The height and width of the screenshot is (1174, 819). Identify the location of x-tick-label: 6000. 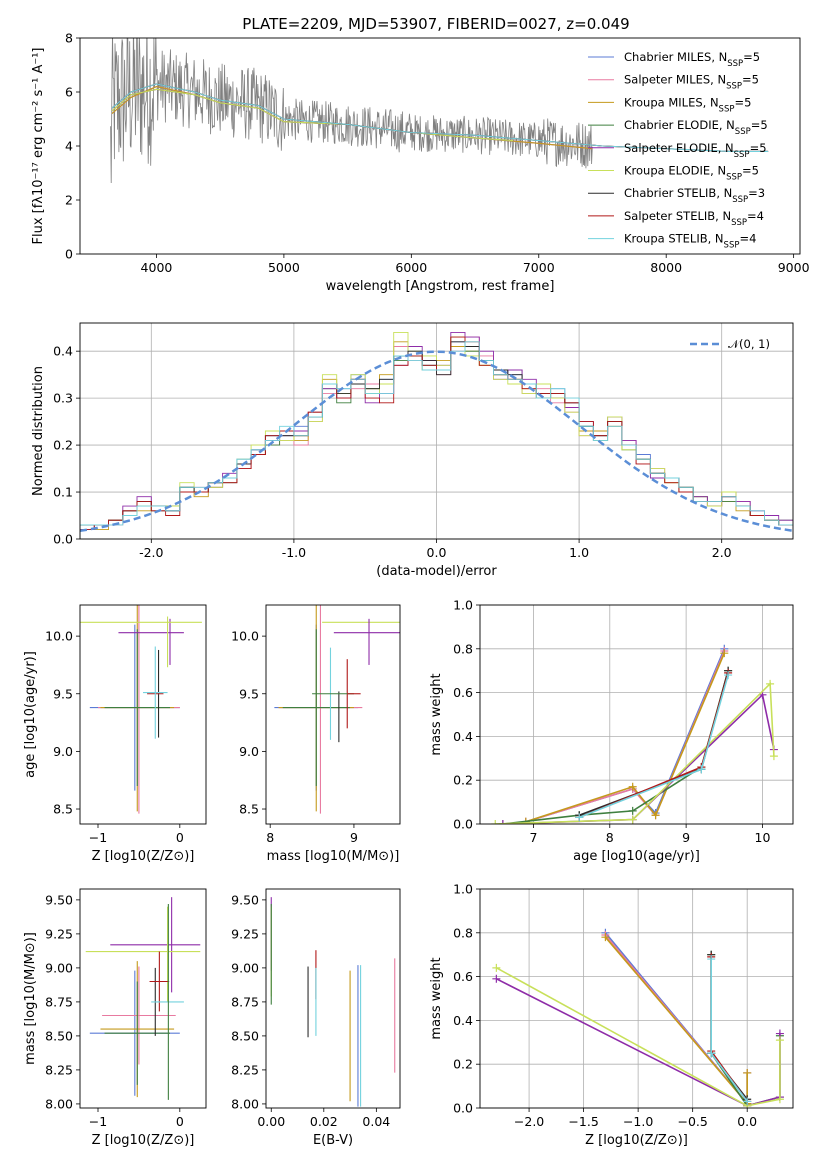
(411, 267).